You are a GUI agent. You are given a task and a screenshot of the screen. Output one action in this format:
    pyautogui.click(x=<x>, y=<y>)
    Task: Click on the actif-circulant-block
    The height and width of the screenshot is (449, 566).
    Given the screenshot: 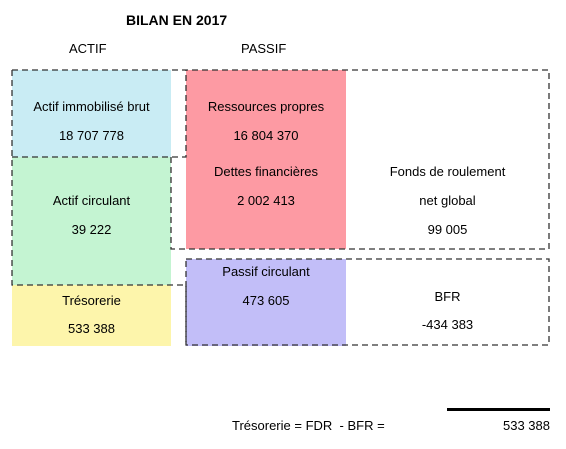 What is the action you would take?
    pyautogui.click(x=91, y=221)
    